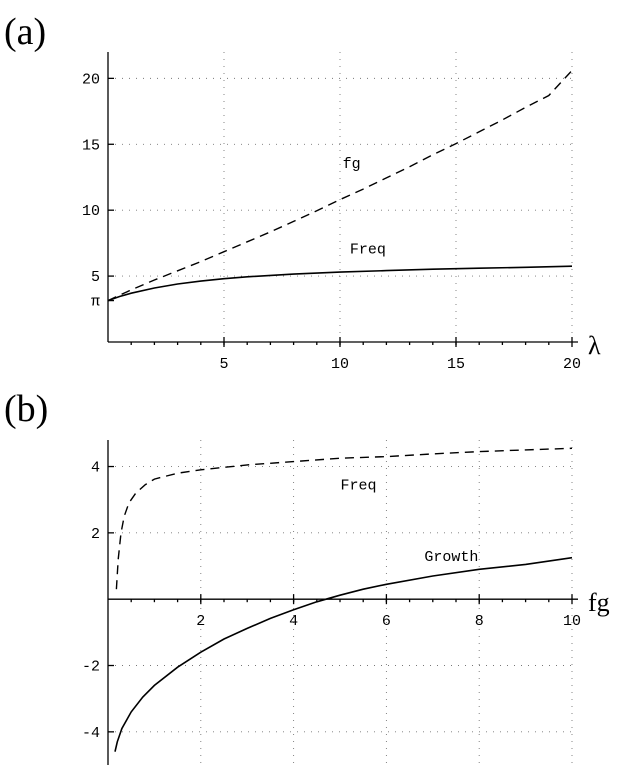  Describe the element at coordinates (479, 621) in the screenshot. I see `x-tick-label: 8` at that location.